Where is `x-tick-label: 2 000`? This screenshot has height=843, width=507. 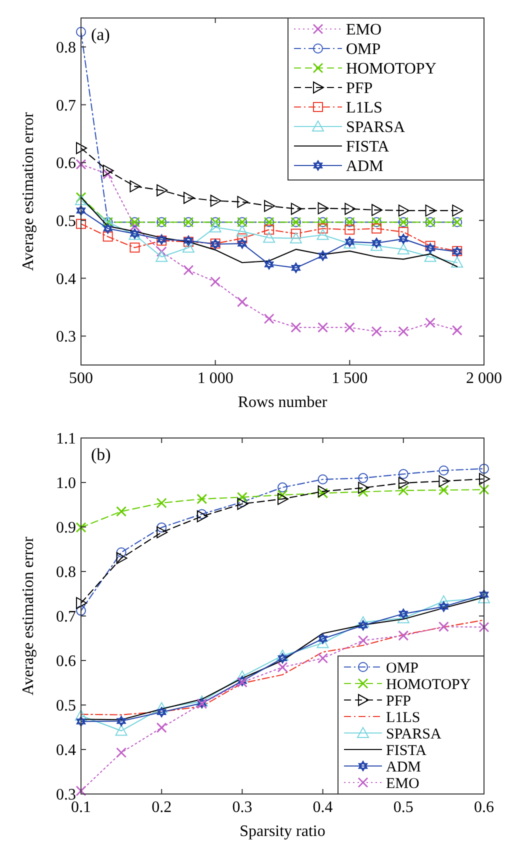 x-tick-label: 2 000 is located at coordinates (484, 378).